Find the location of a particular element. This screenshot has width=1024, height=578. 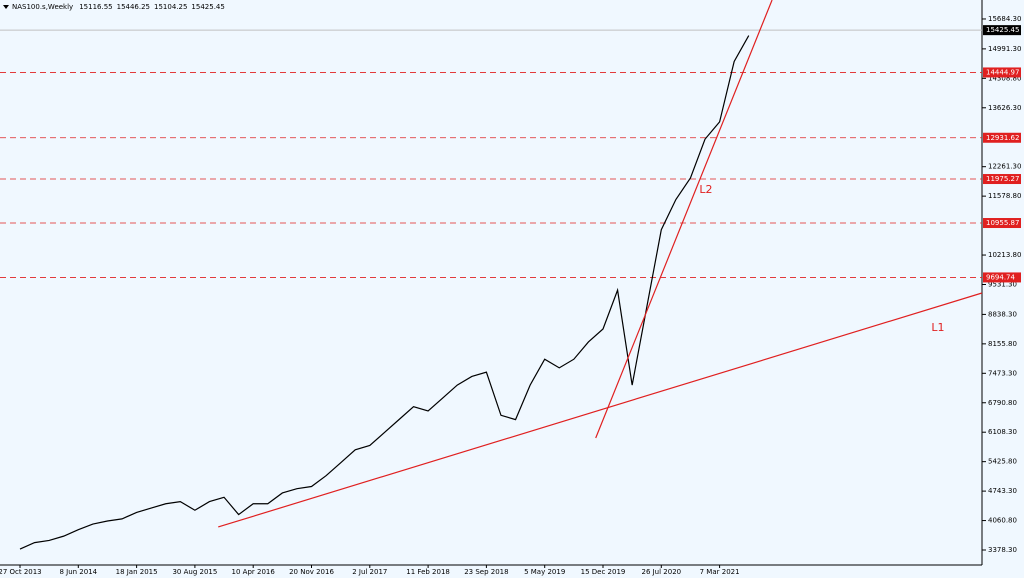

x-tick-label: 11 Feb 2018 is located at coordinates (428, 572).